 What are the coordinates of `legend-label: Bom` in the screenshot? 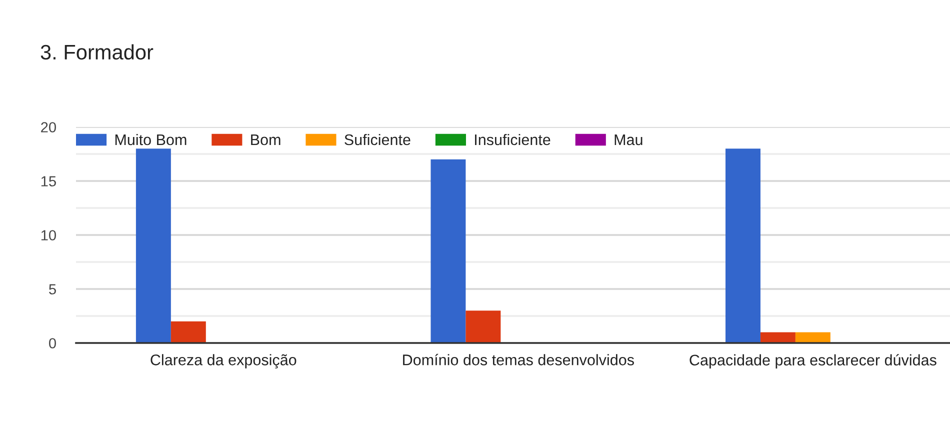 It's located at (265, 140).